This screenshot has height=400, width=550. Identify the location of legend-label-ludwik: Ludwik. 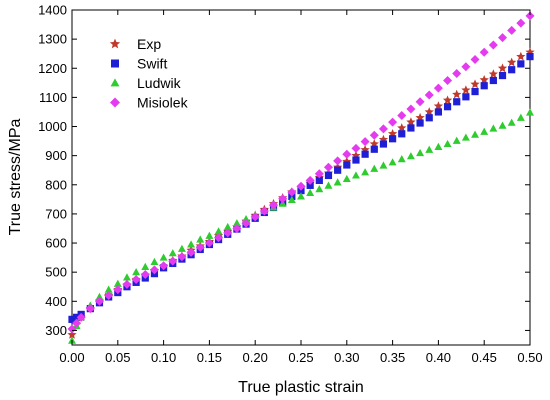
(159, 83).